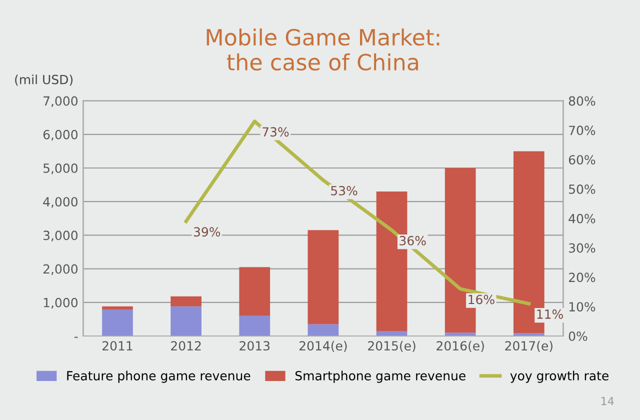 The height and width of the screenshot is (420, 640). Describe the element at coordinates (61, 236) in the screenshot. I see `y-tick-label: 3,000` at that location.